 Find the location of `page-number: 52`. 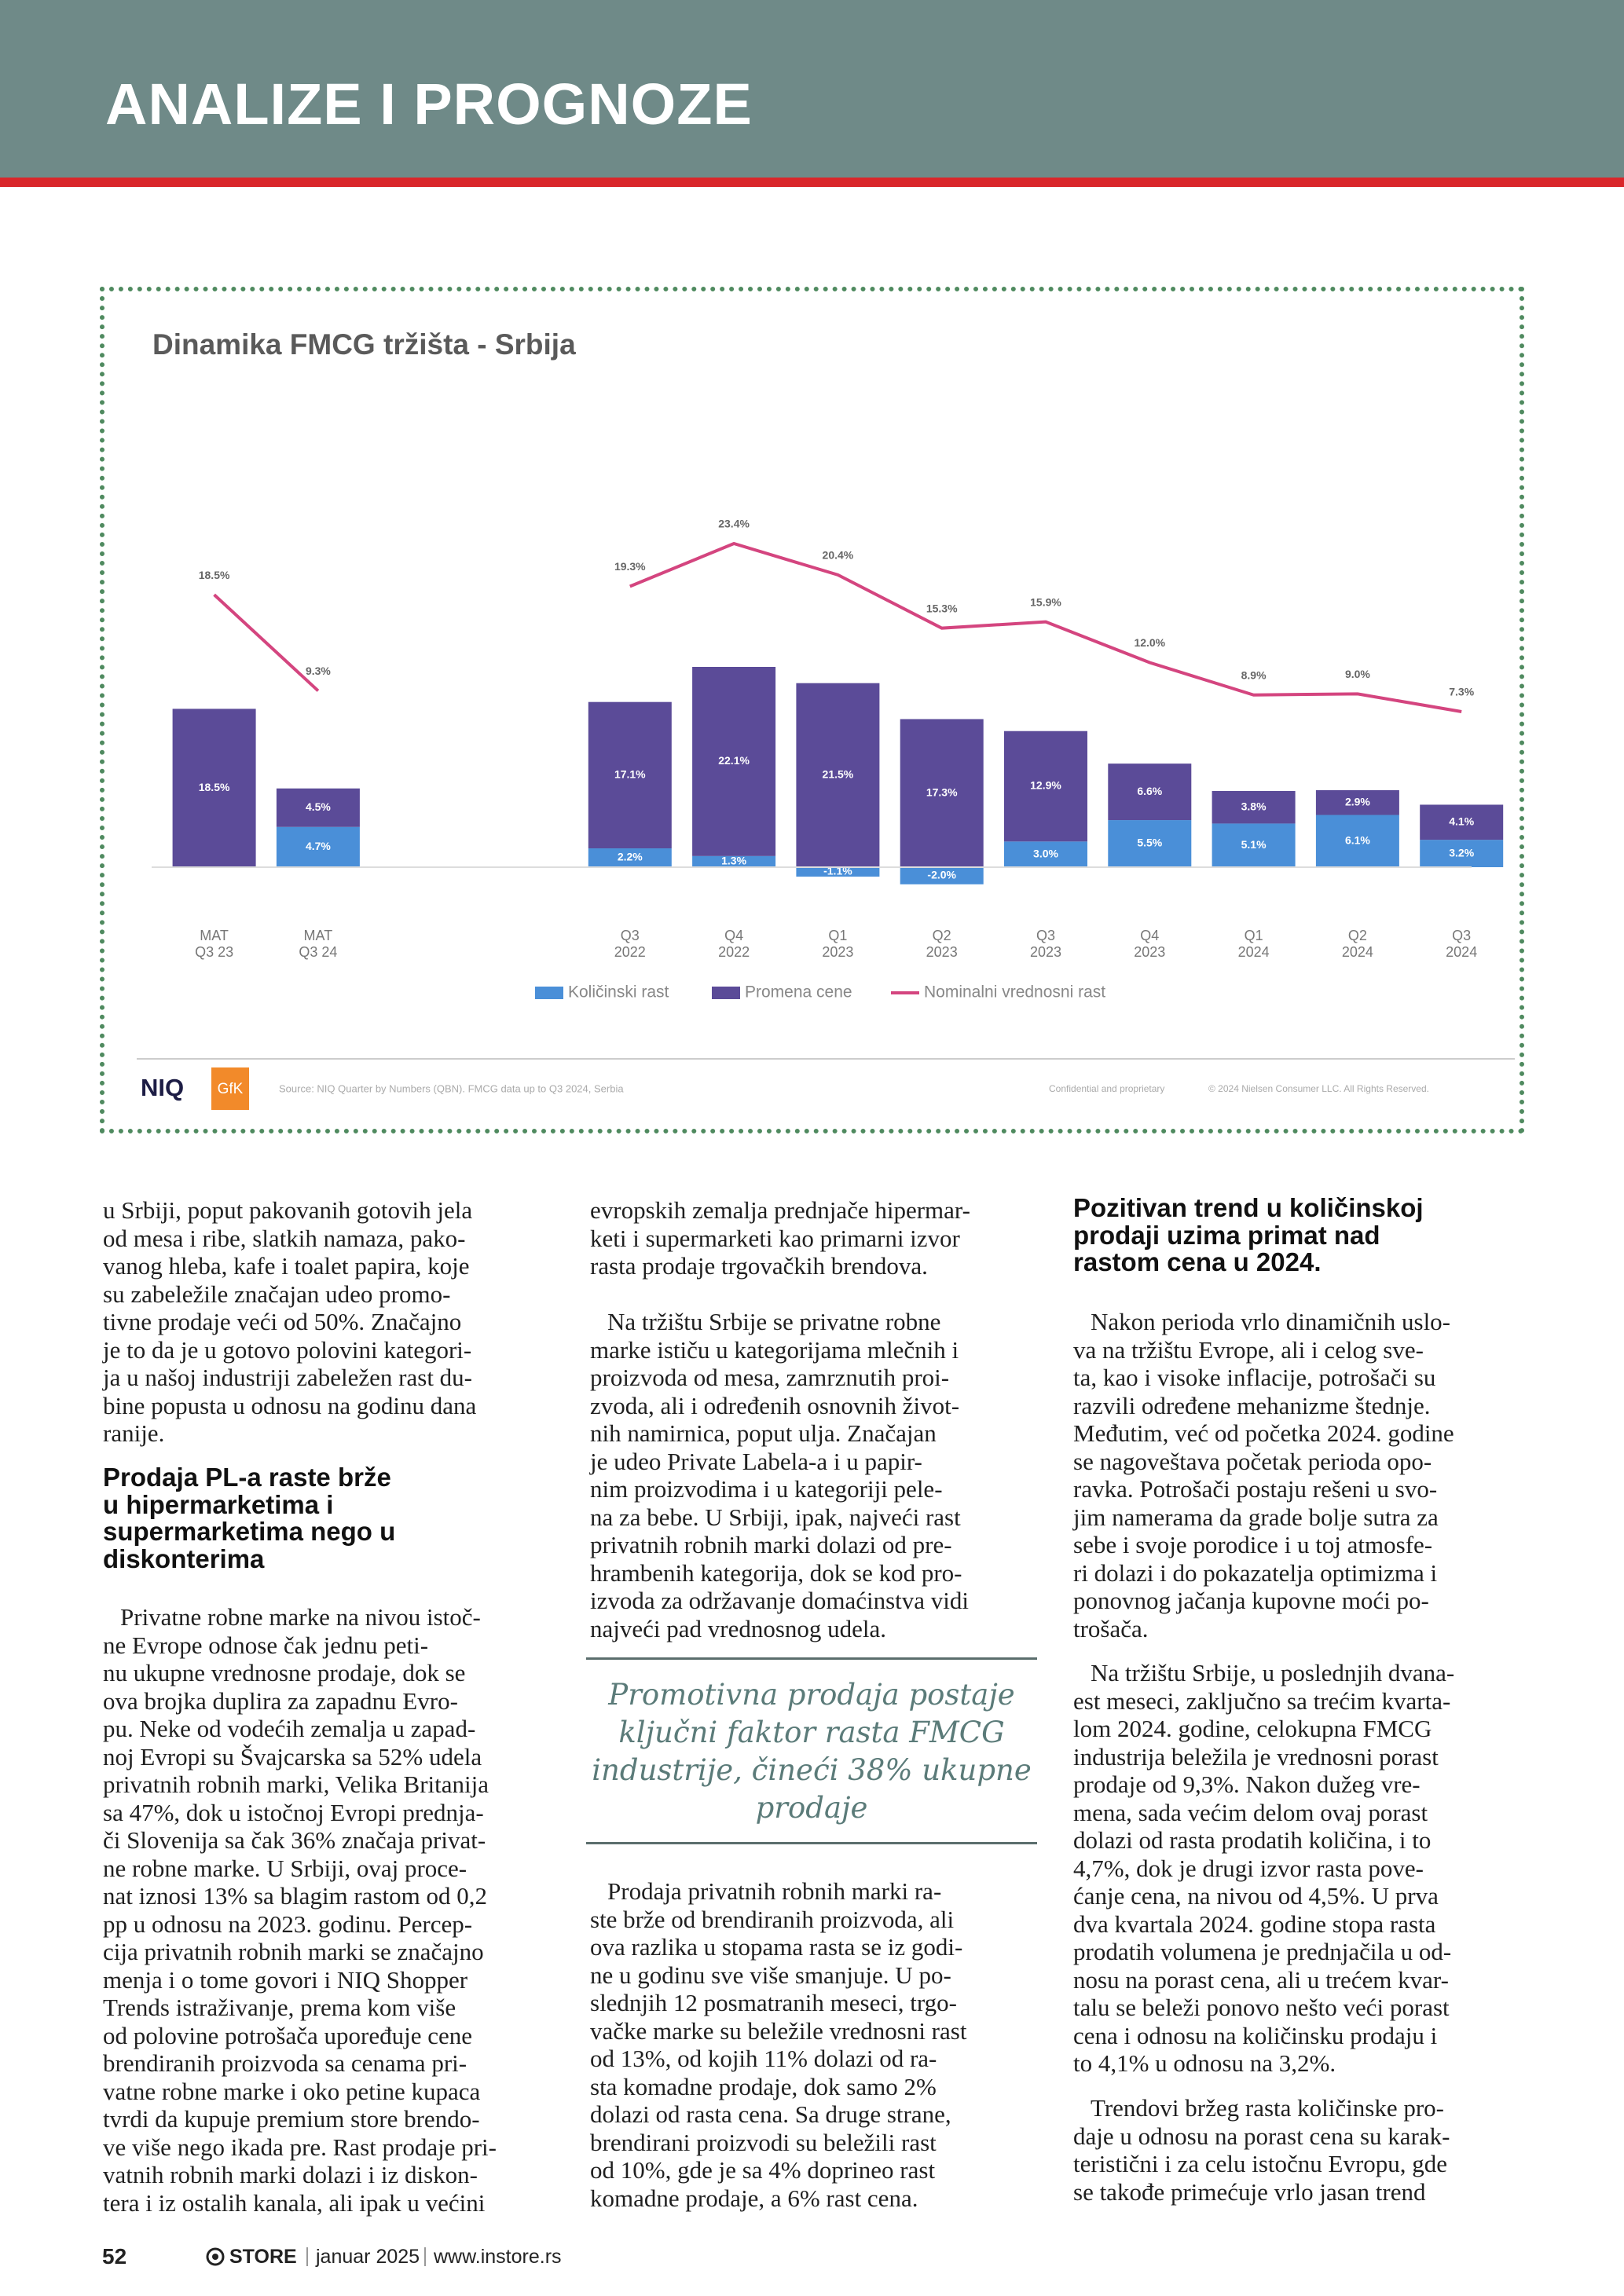

page-number: 52 is located at coordinates (114, 2256).